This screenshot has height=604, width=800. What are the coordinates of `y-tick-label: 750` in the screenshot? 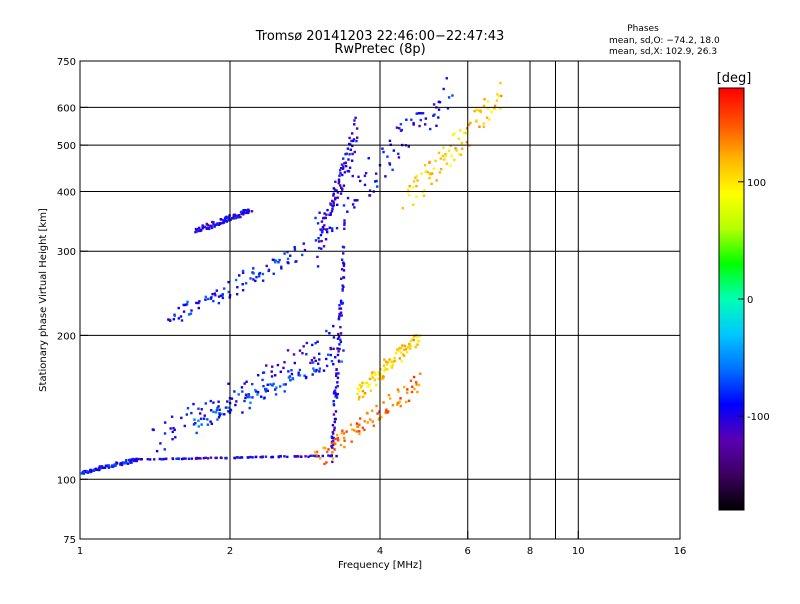 It's located at (66, 62).